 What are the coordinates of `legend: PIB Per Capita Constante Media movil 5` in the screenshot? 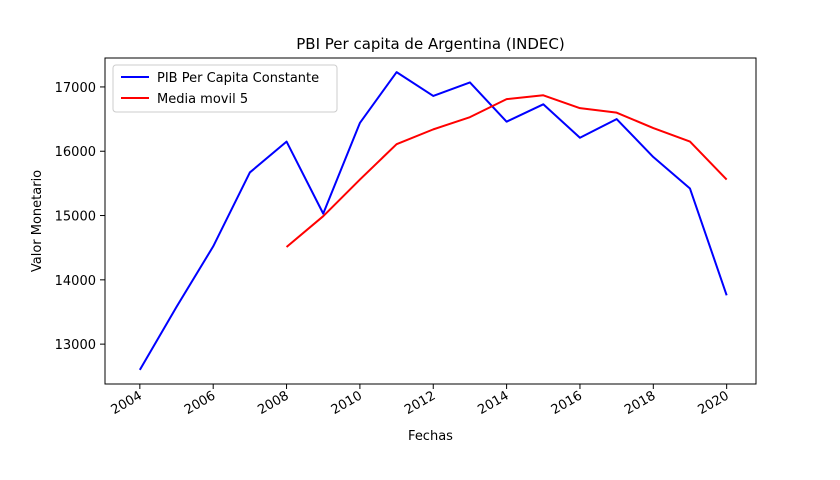 It's located at (225, 88).